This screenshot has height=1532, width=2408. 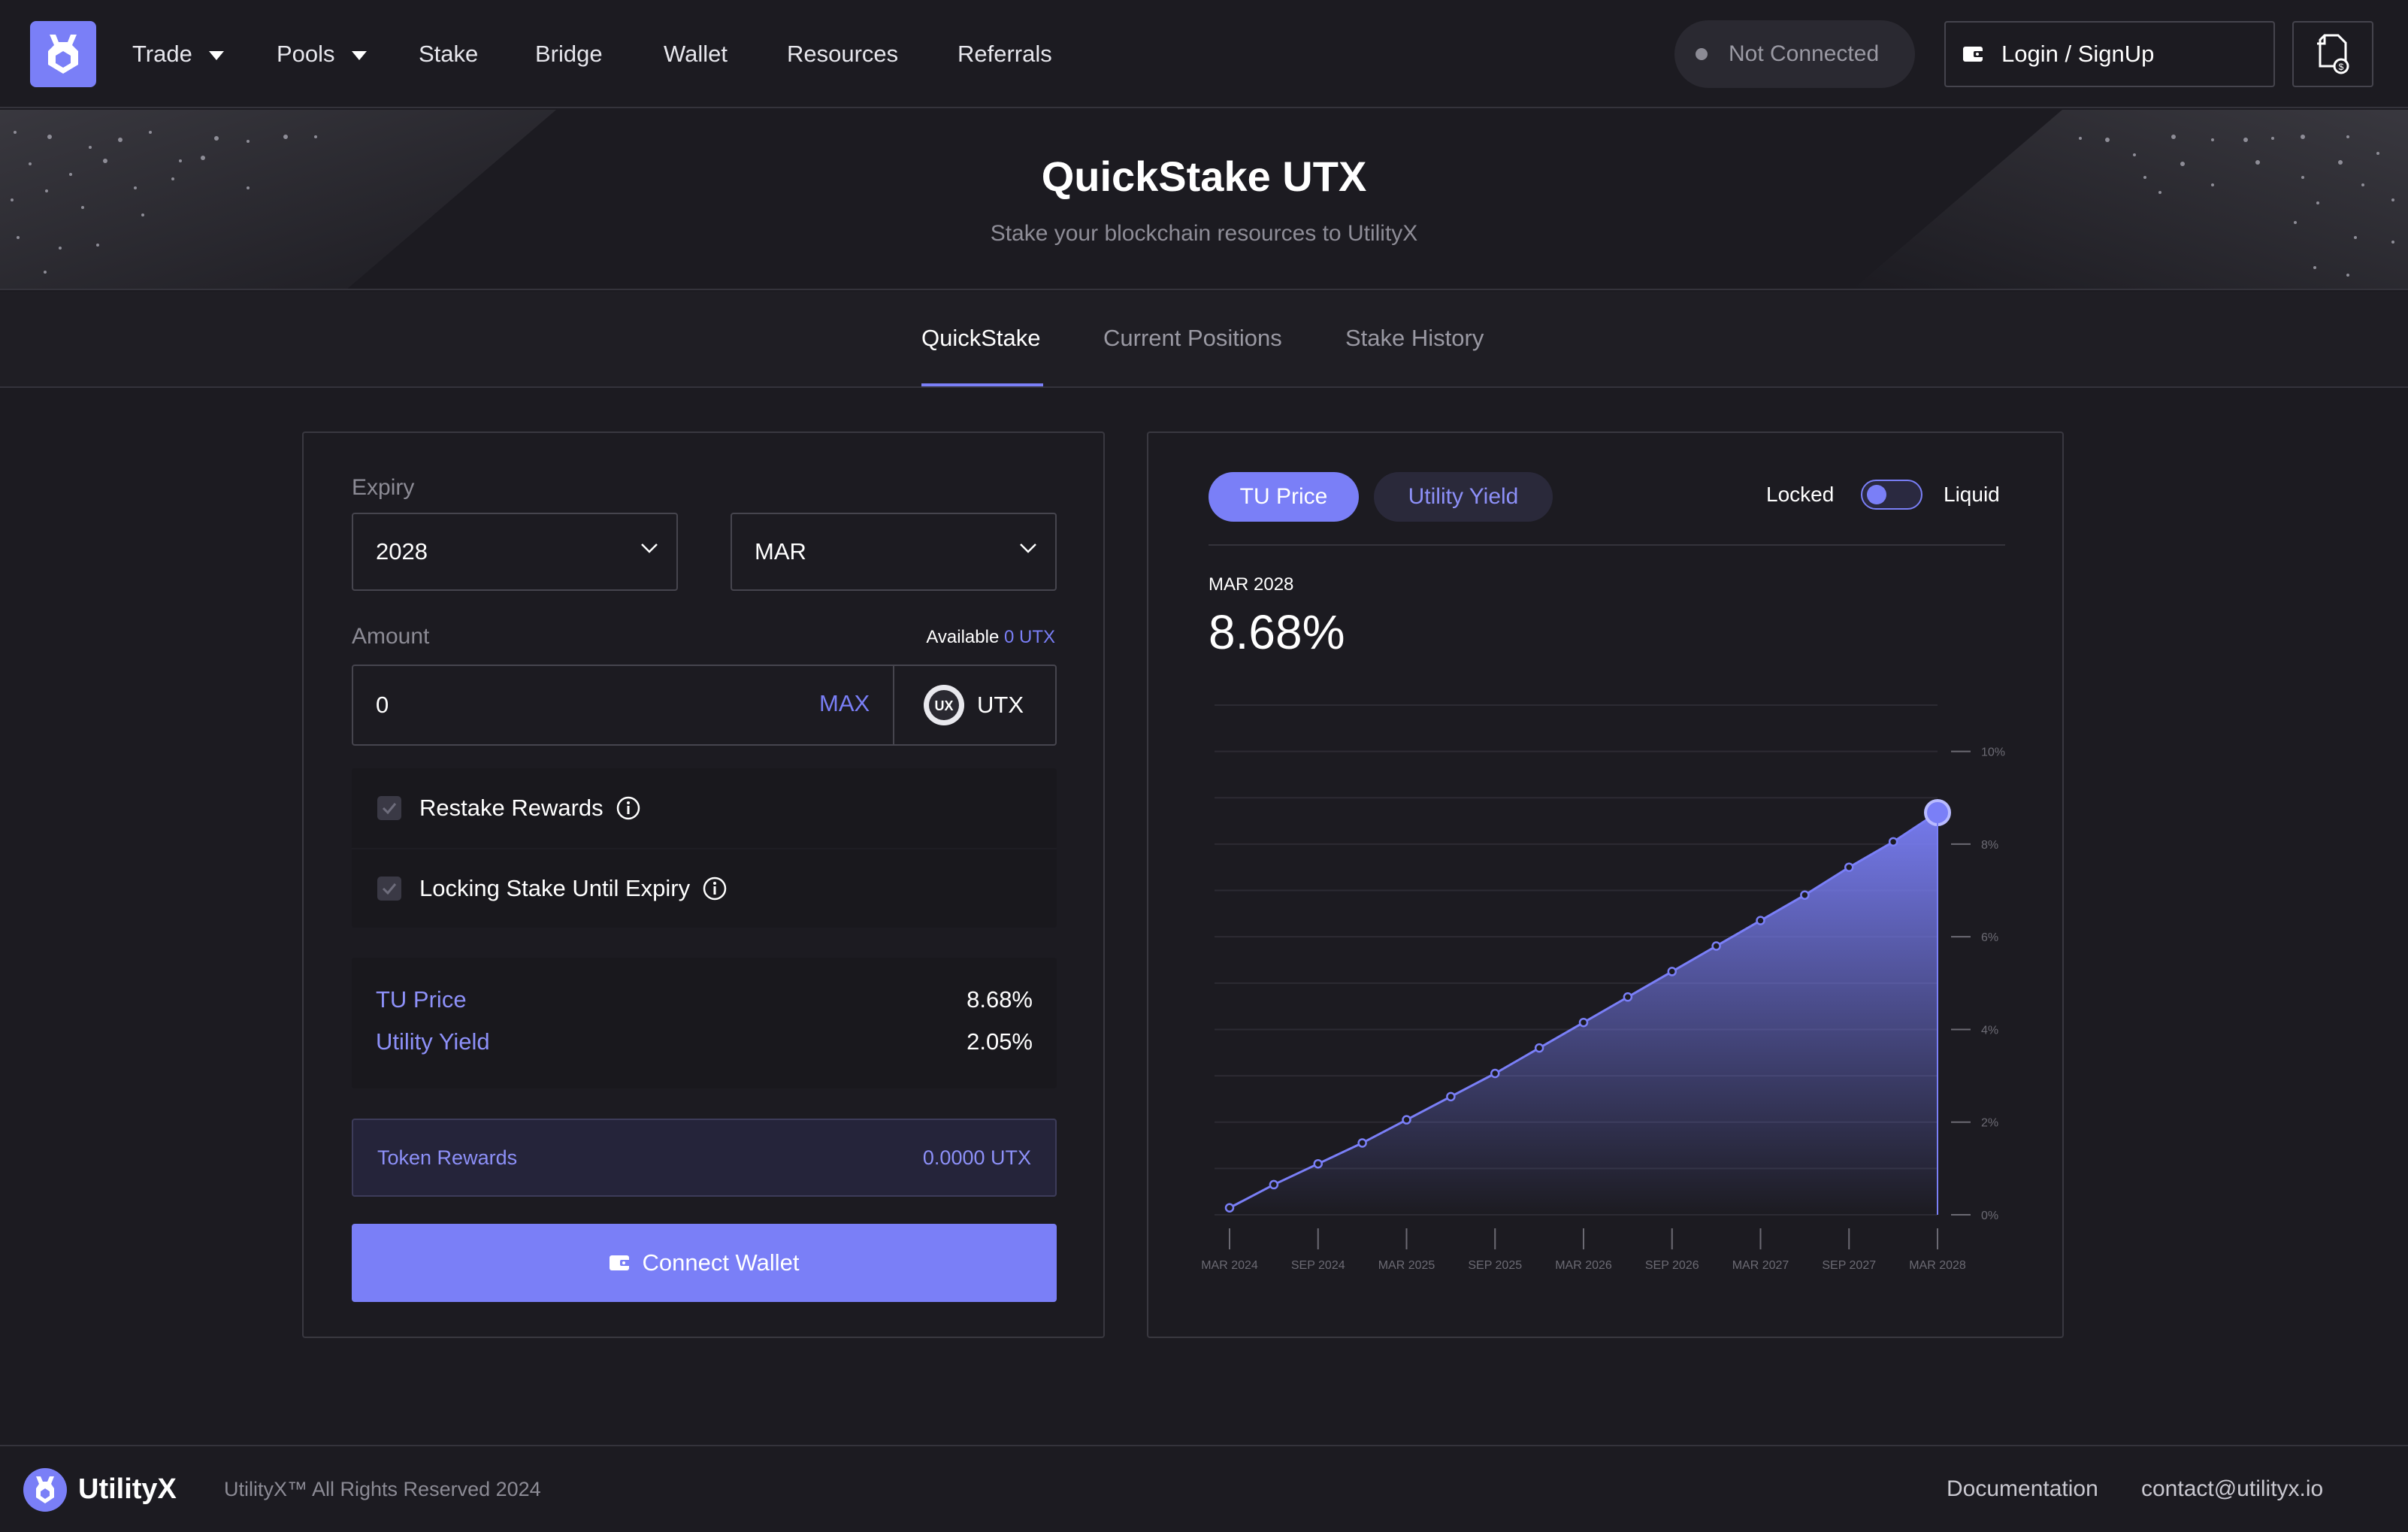 I want to click on hero-right-decoration, so click(x=2130, y=199).